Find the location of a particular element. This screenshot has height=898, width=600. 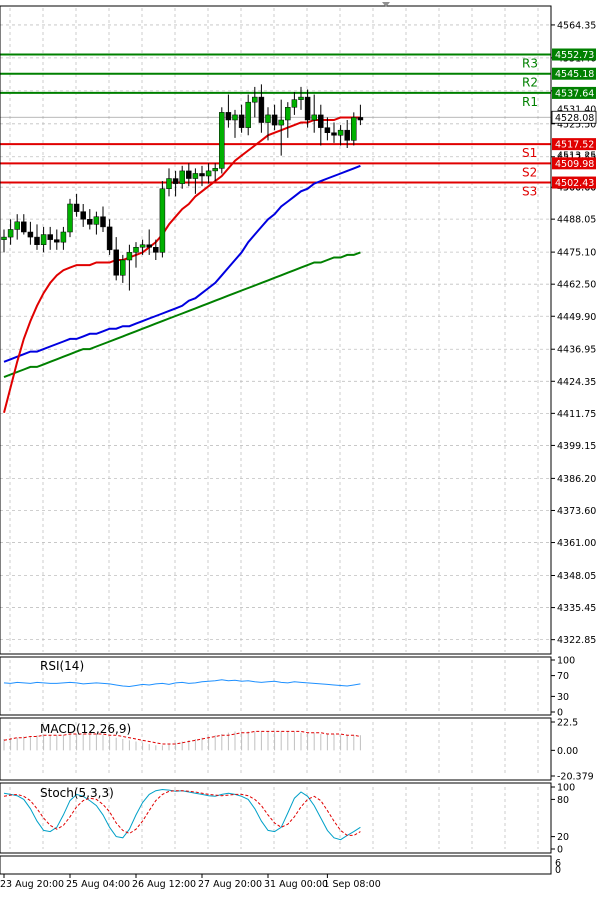

rsi-axis-label: 100 is located at coordinates (566, 661).